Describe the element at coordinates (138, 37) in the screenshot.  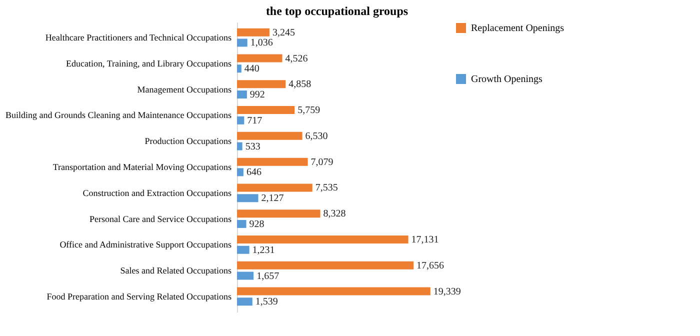
I see `y-tick-label: Healthcare Practitioners and Technical Occupations` at that location.